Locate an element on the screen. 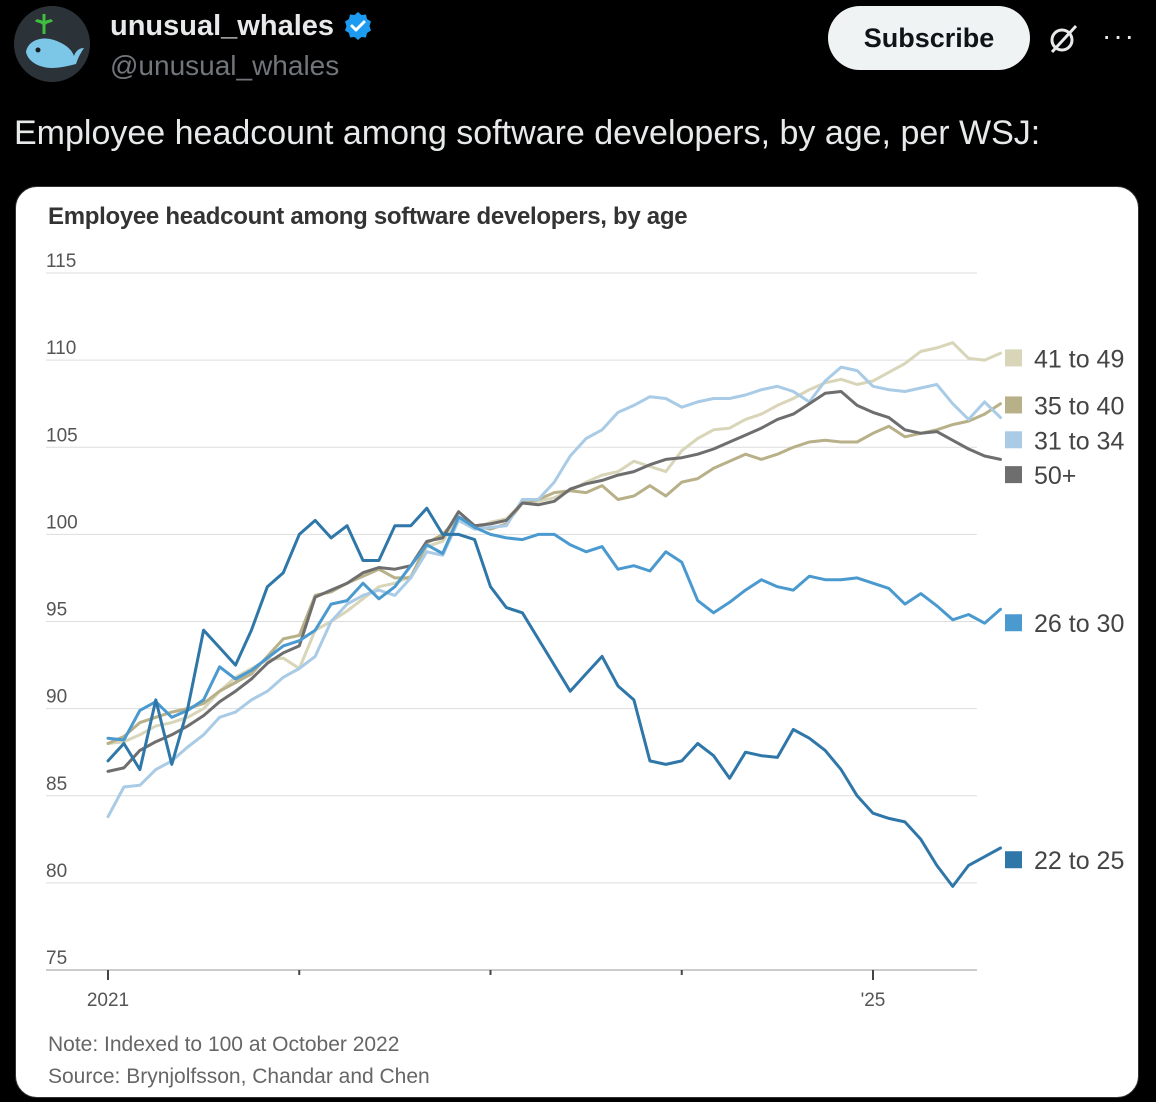 The width and height of the screenshot is (1156, 1102). x-tick-label: 2021 is located at coordinates (108, 1000).